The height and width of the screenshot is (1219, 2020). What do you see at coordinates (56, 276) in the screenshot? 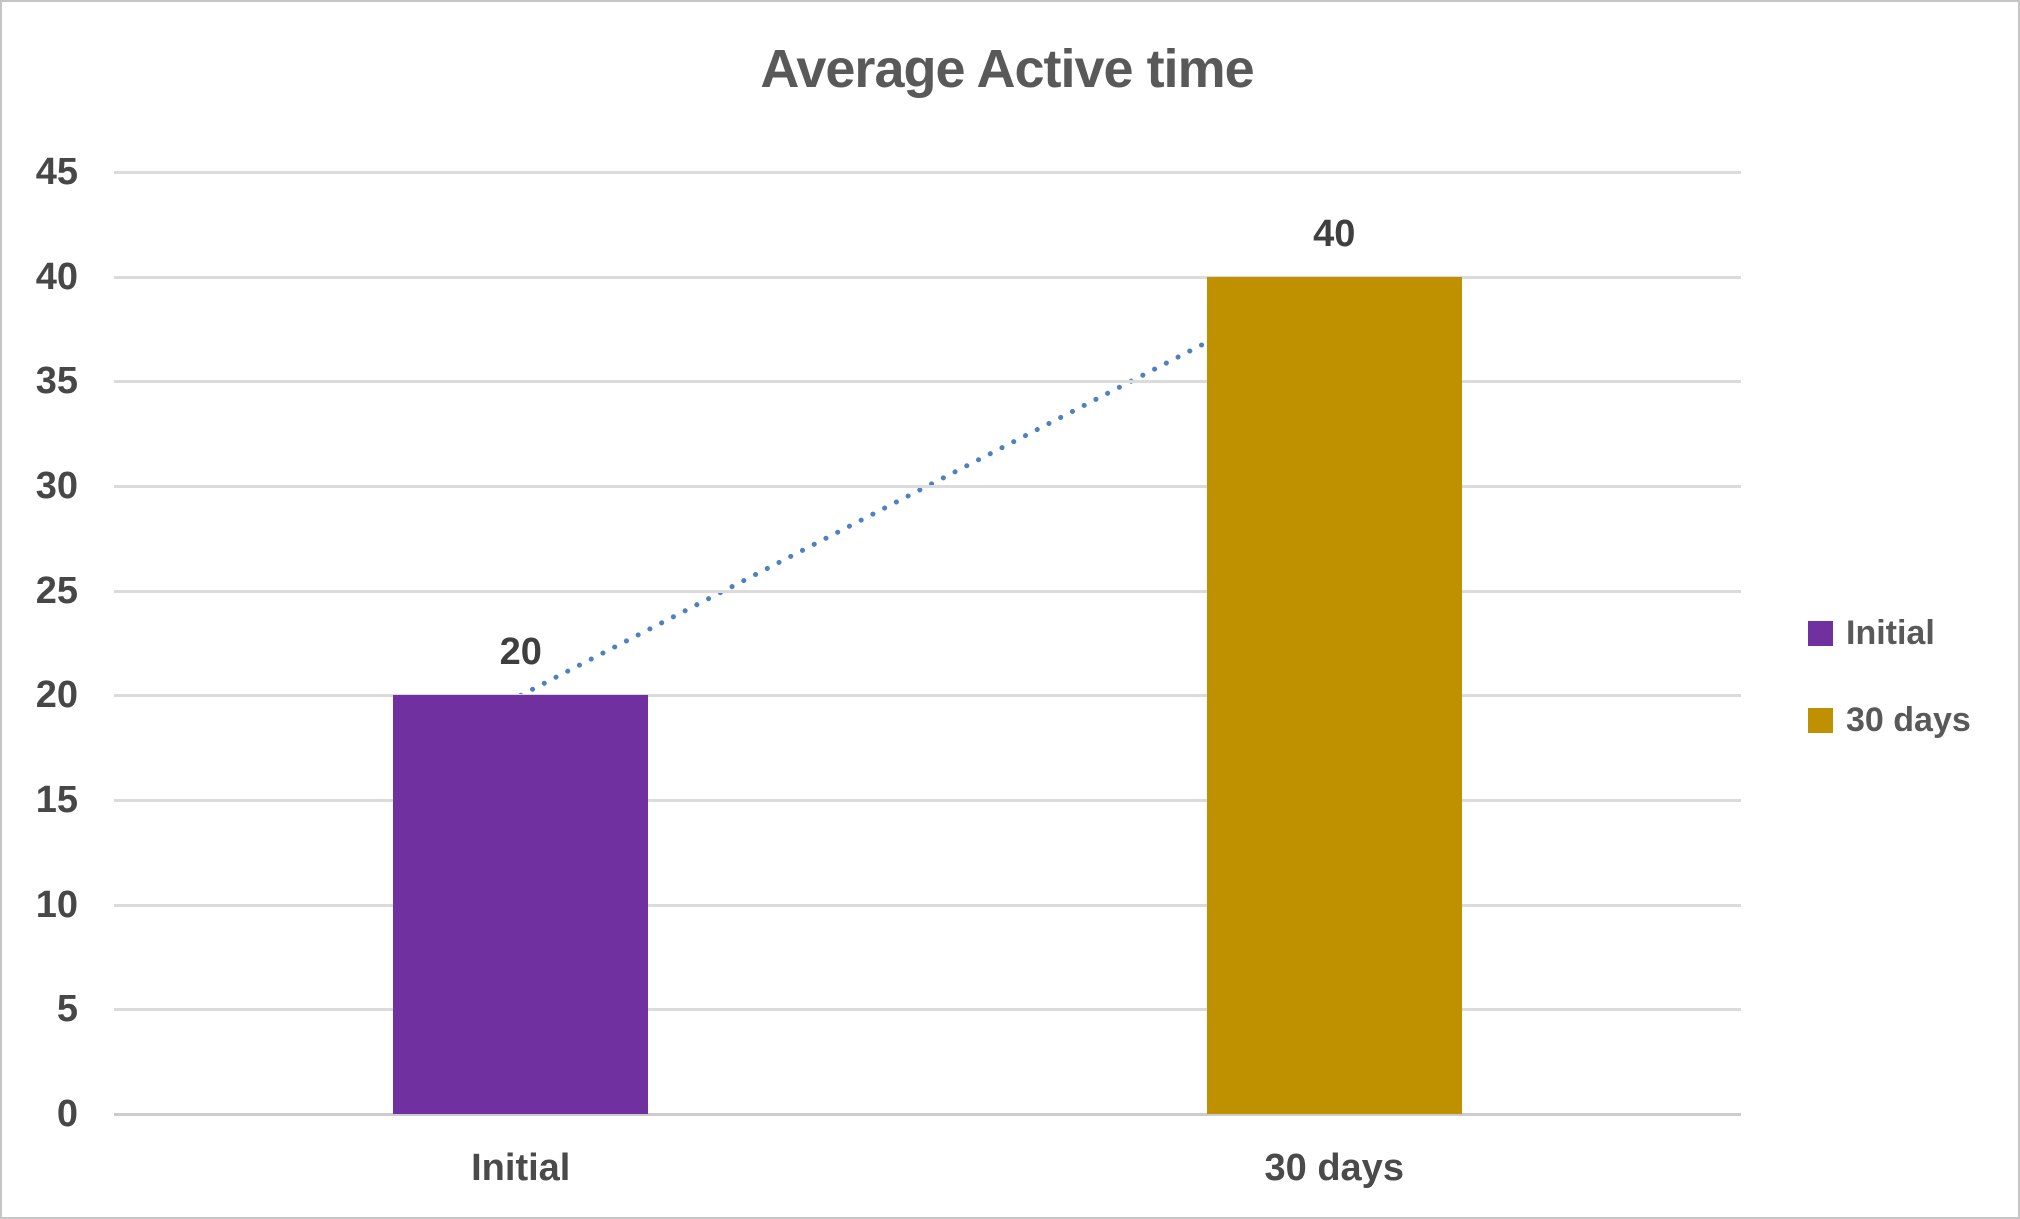
I see `y-axis-tick-label: 40` at bounding box center [56, 276].